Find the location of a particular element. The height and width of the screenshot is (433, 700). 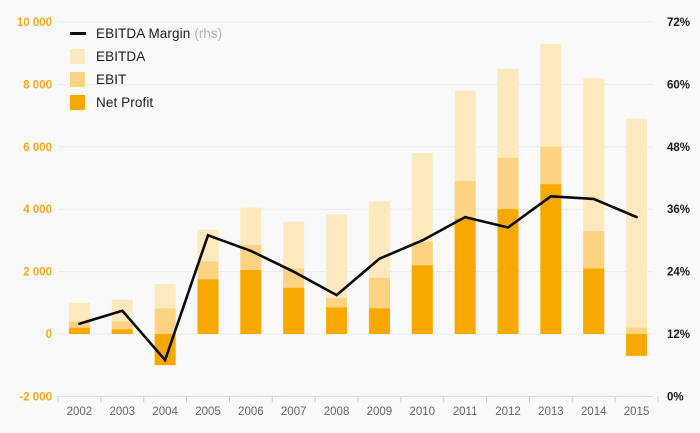

x-axis-label: 2007 is located at coordinates (294, 412).